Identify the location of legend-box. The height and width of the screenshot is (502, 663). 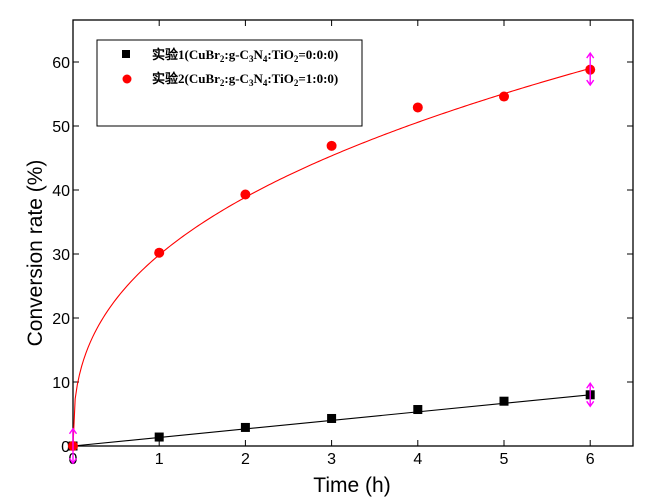
(229, 83).